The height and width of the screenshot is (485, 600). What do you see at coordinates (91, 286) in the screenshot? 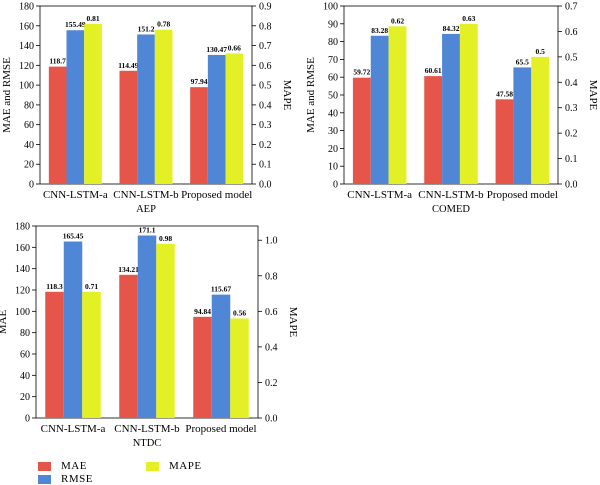
I see `bar-value-label-mape: 0.71` at bounding box center [91, 286].